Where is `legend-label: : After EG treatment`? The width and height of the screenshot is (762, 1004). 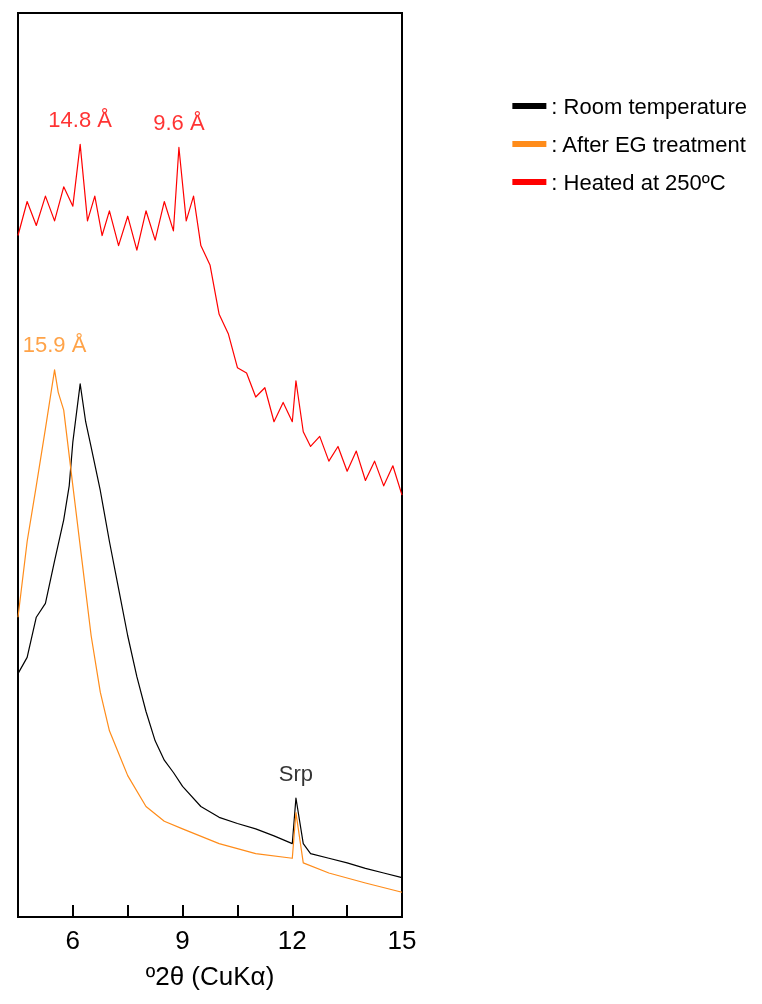 legend-label: : After EG treatment is located at coordinates (648, 144).